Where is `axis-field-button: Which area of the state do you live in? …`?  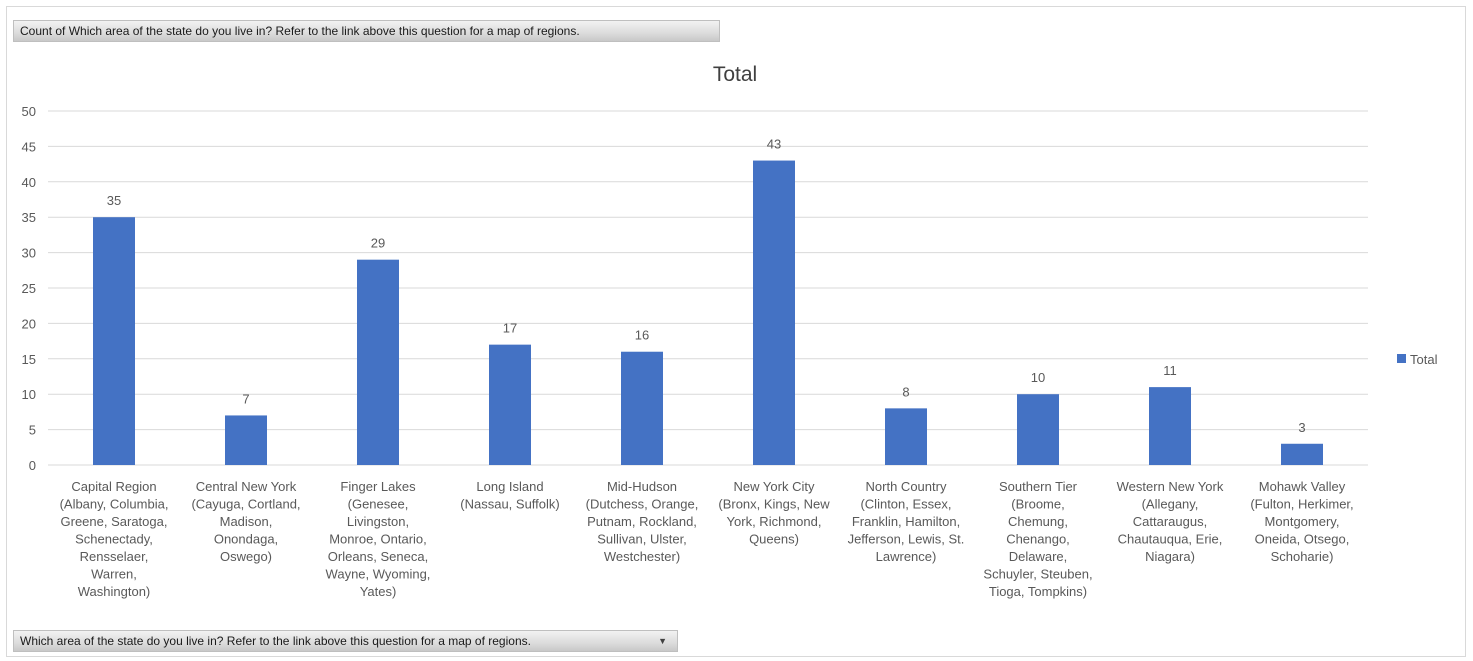
axis-field-button: Which area of the state do you live in? … is located at coordinates (345, 641).